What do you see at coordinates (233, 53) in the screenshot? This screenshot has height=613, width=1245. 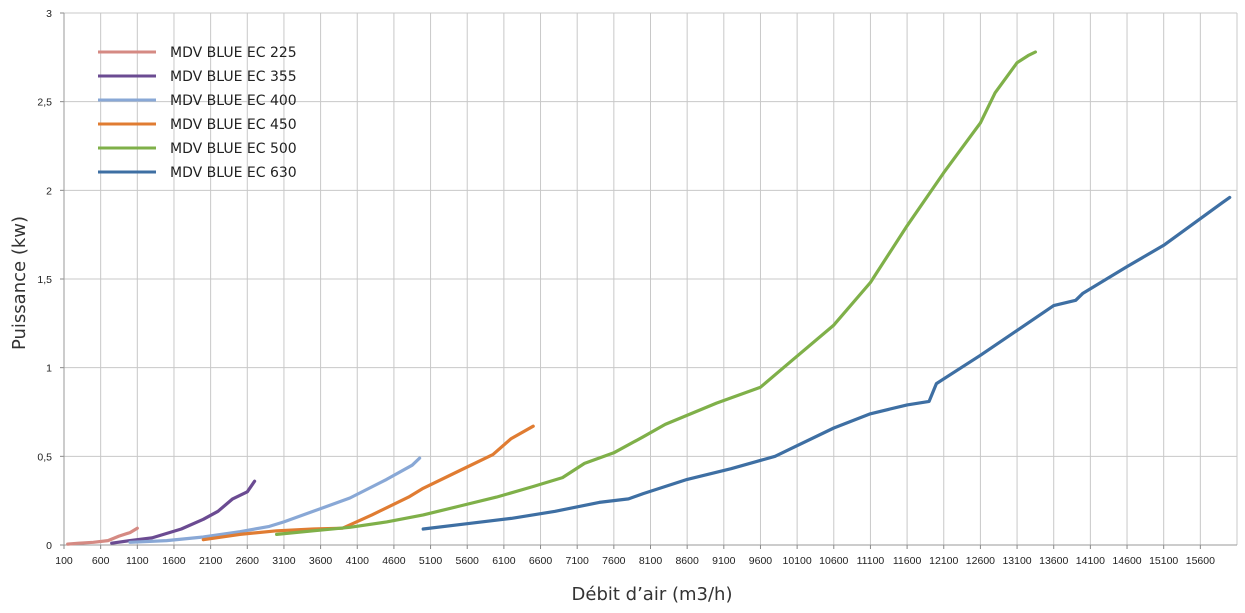 I see `legend-label: MDV BLUE EC 225` at bounding box center [233, 53].